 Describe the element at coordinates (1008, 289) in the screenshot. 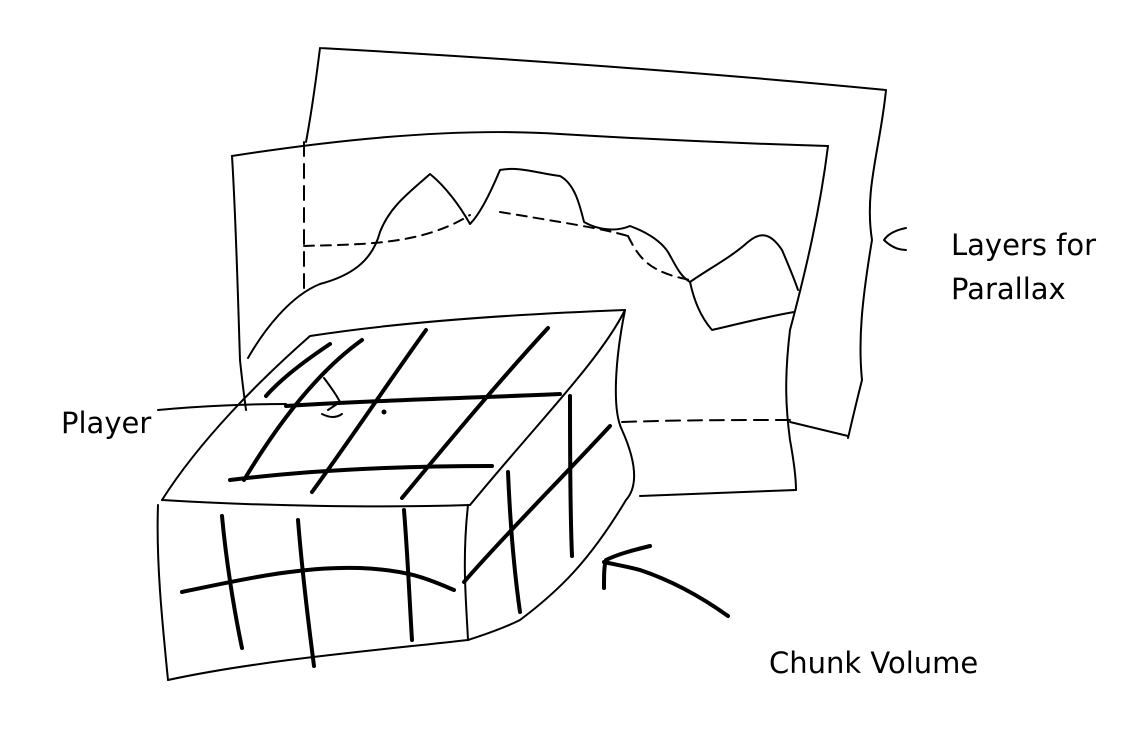

I see `layers-label-line-2: Parallax` at that location.